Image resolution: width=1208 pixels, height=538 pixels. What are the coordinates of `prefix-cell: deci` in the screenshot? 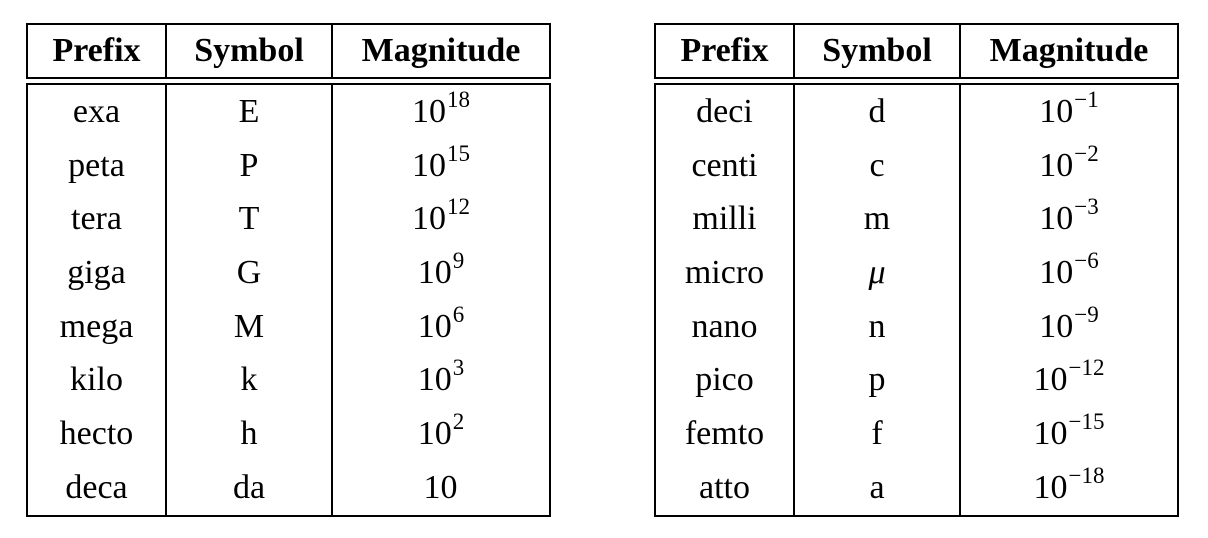 It's located at (724, 111).